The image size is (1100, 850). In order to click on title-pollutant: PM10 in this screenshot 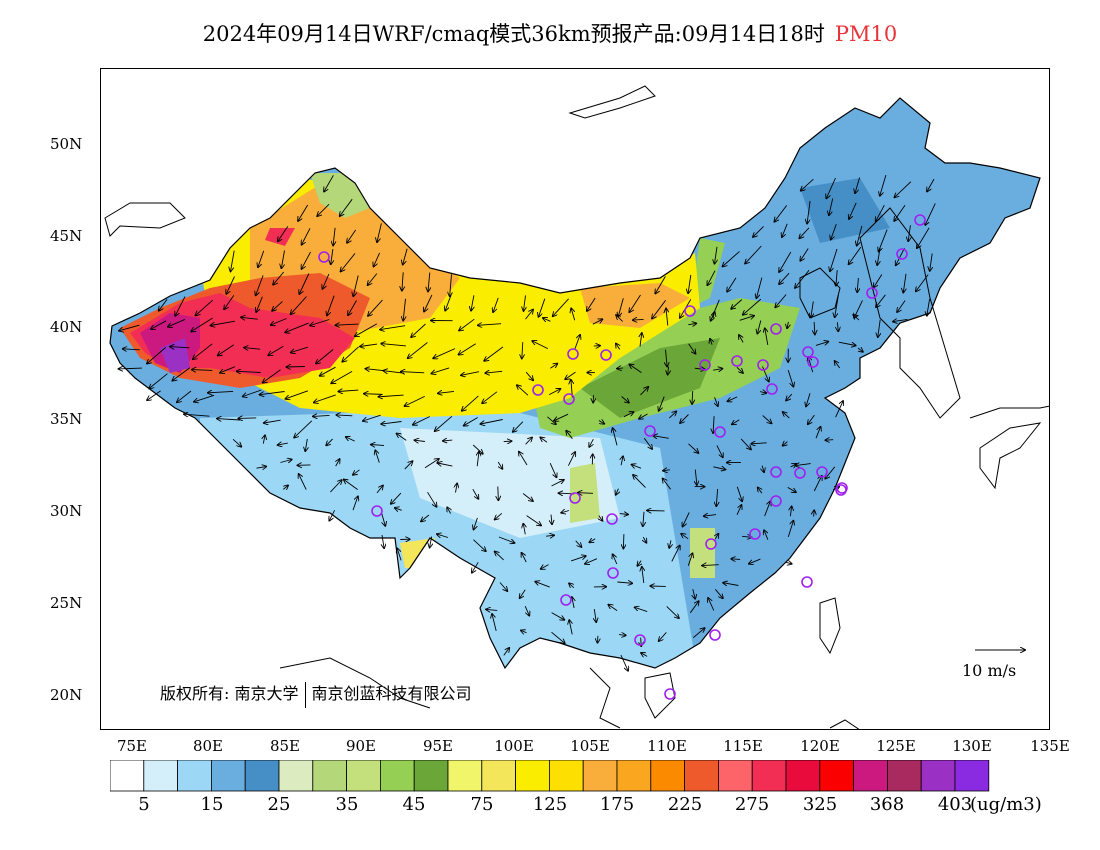, I will do `click(866, 34)`.